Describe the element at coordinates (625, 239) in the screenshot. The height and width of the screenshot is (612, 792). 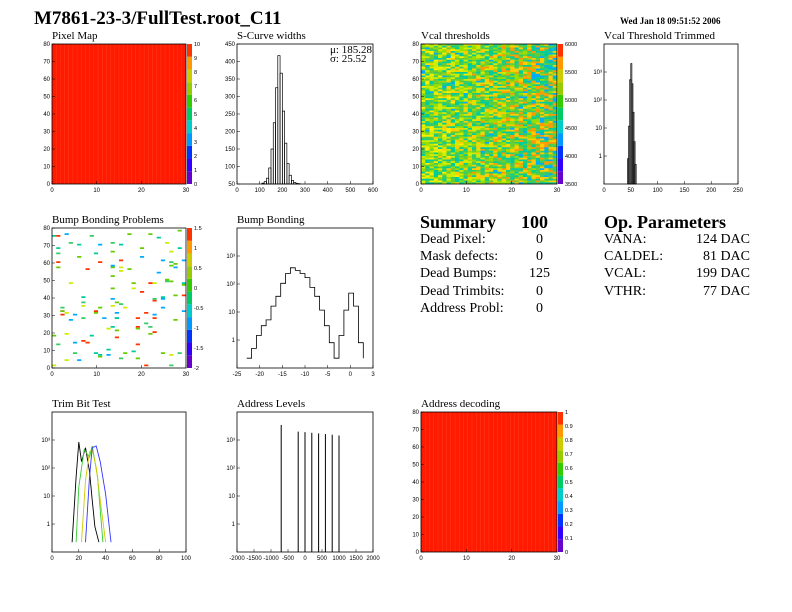
I see `op-label-vana: VANA:` at that location.